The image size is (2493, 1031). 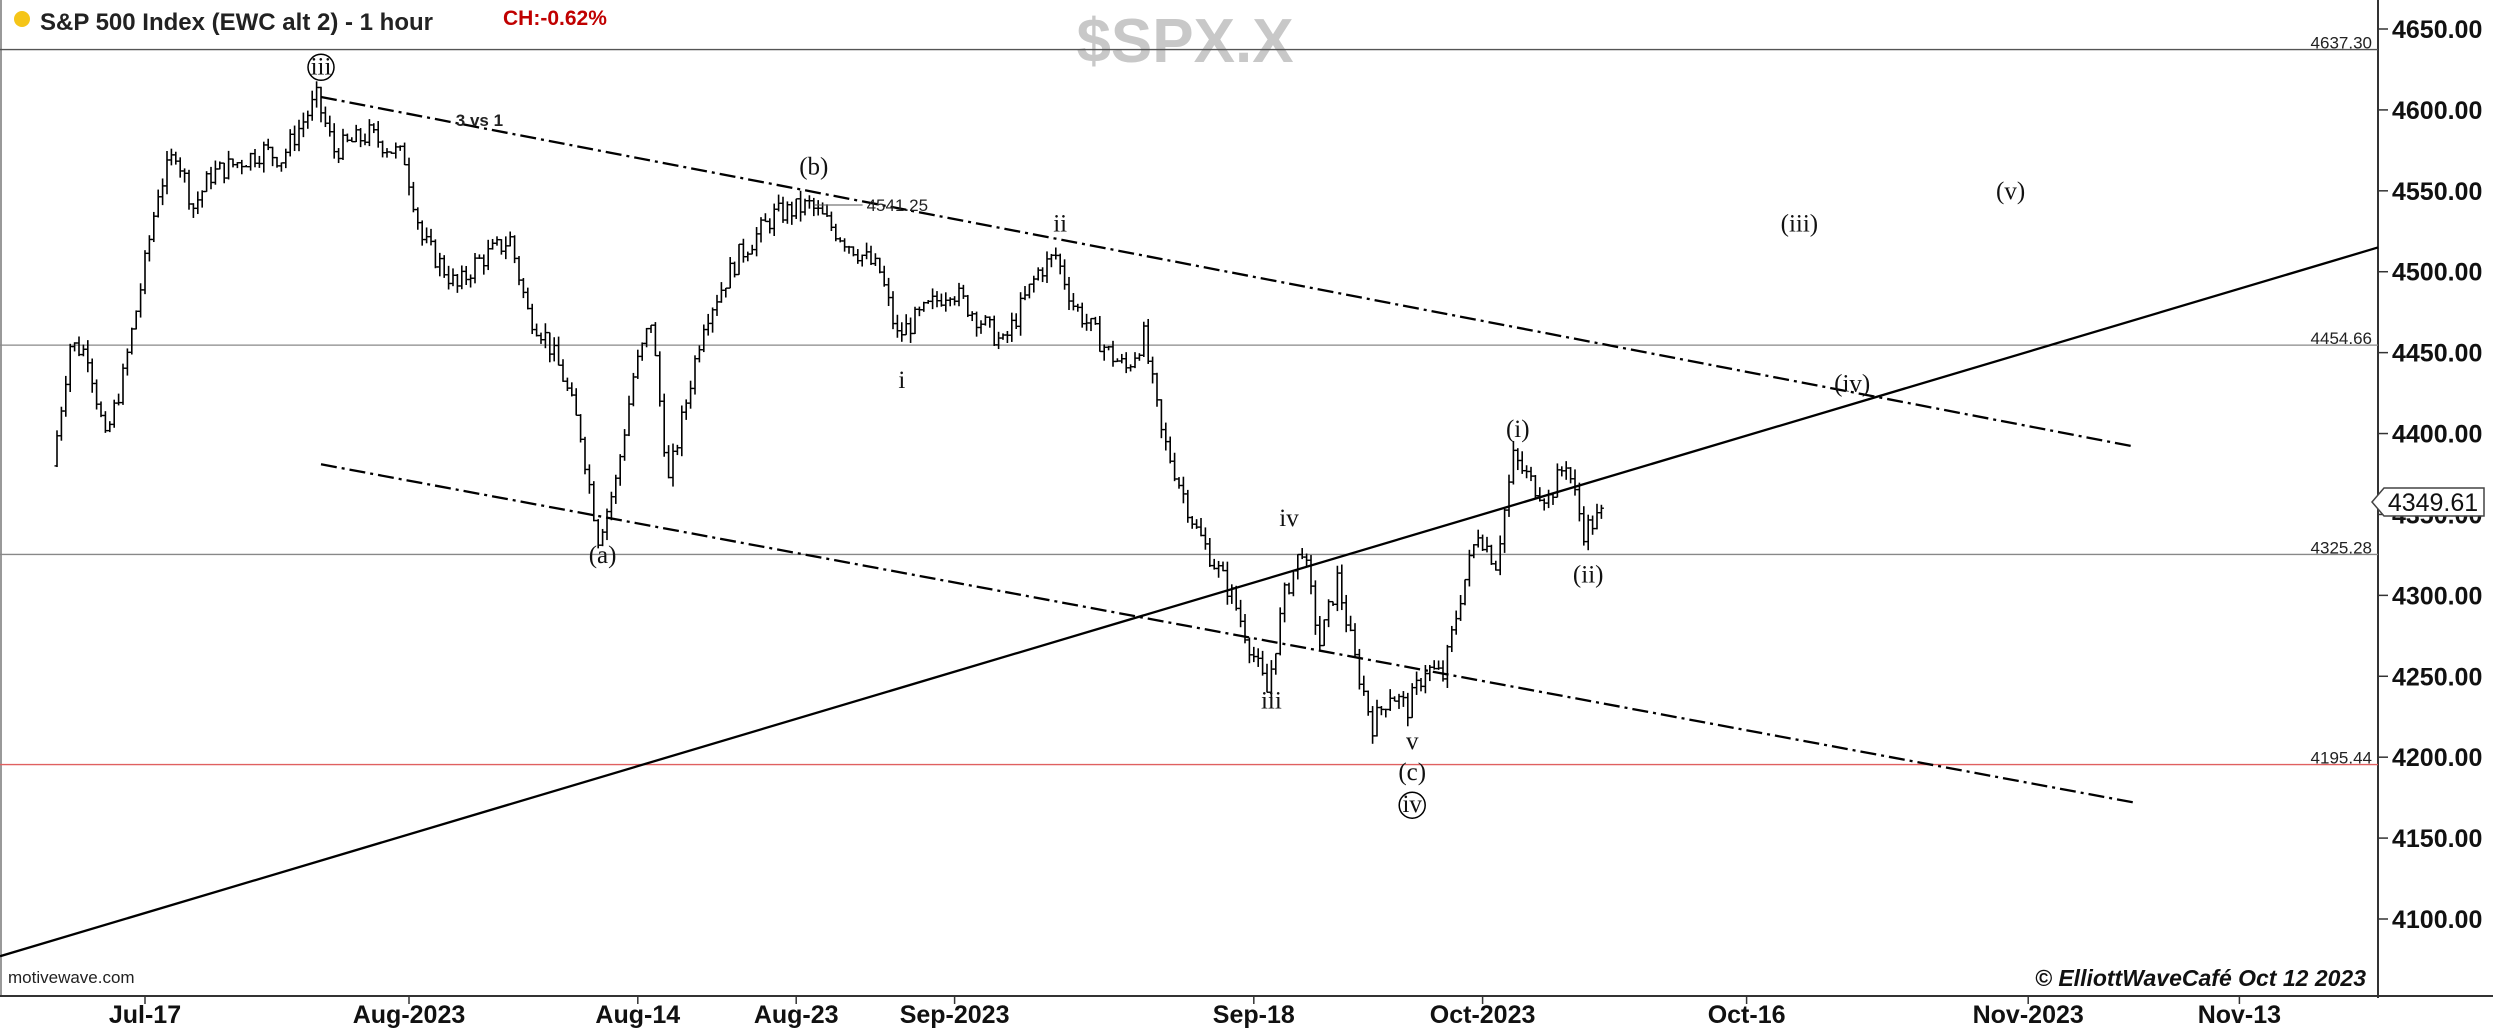 I want to click on last-price-value: 4349.61, so click(x=2433, y=503).